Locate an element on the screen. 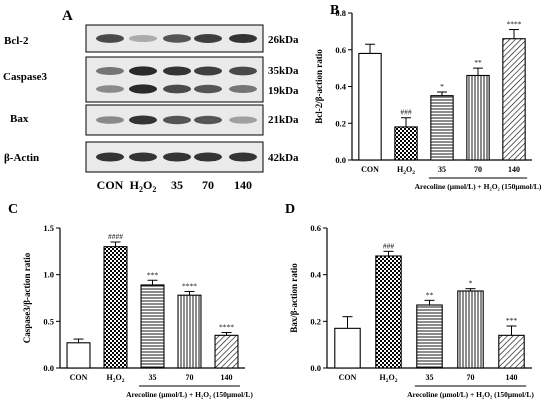  significance-mark: ### is located at coordinates (406, 112).